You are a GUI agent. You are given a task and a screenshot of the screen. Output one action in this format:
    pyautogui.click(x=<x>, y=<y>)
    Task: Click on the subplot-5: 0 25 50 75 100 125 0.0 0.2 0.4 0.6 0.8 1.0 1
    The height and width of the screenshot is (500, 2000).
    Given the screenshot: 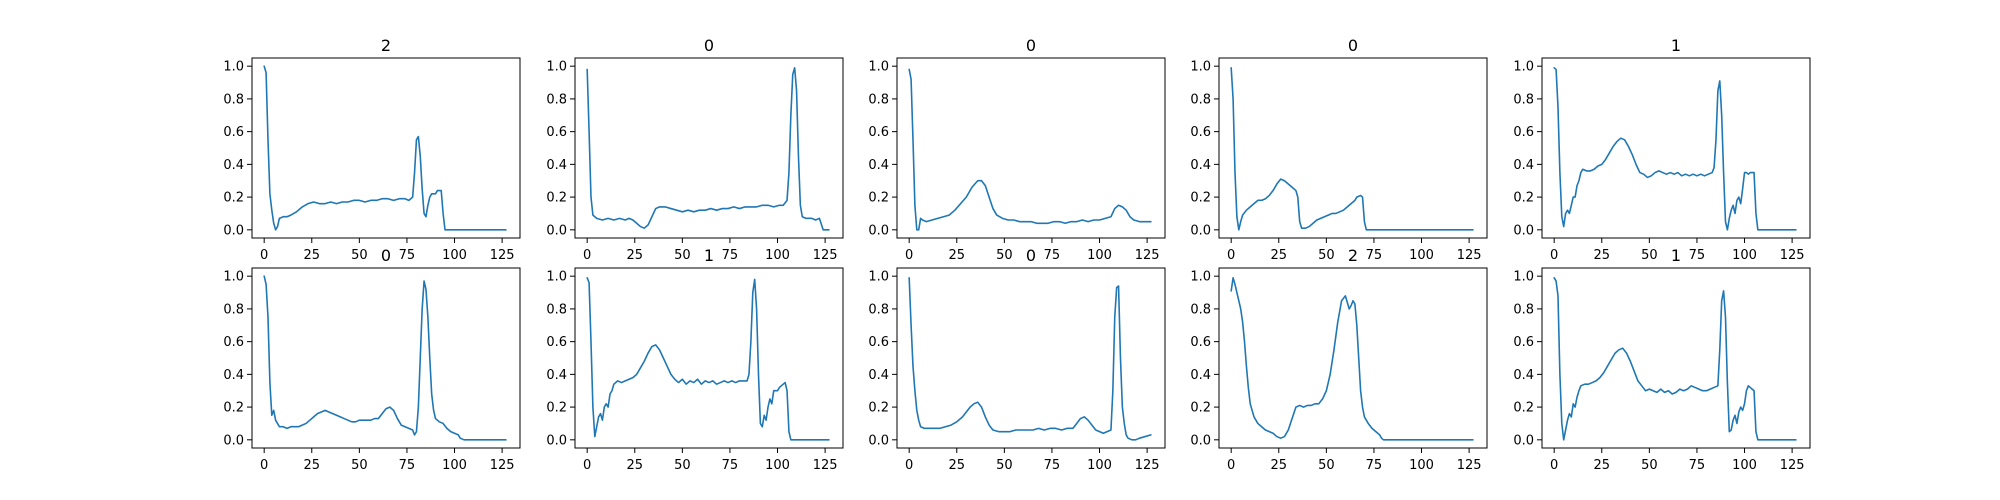 What is the action you would take?
    pyautogui.click(x=1662, y=149)
    